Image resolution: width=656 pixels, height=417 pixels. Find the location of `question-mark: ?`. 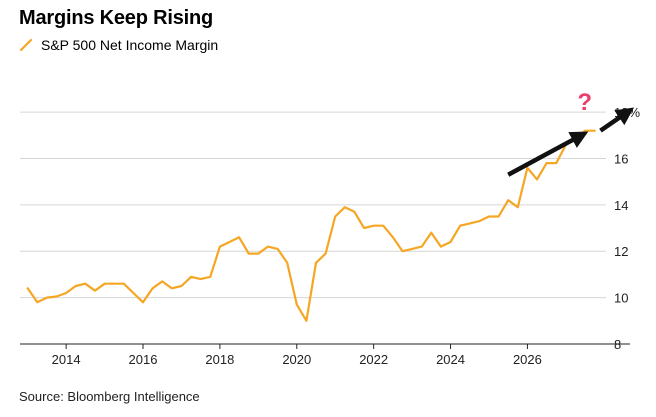

question-mark: ? is located at coordinates (584, 102).